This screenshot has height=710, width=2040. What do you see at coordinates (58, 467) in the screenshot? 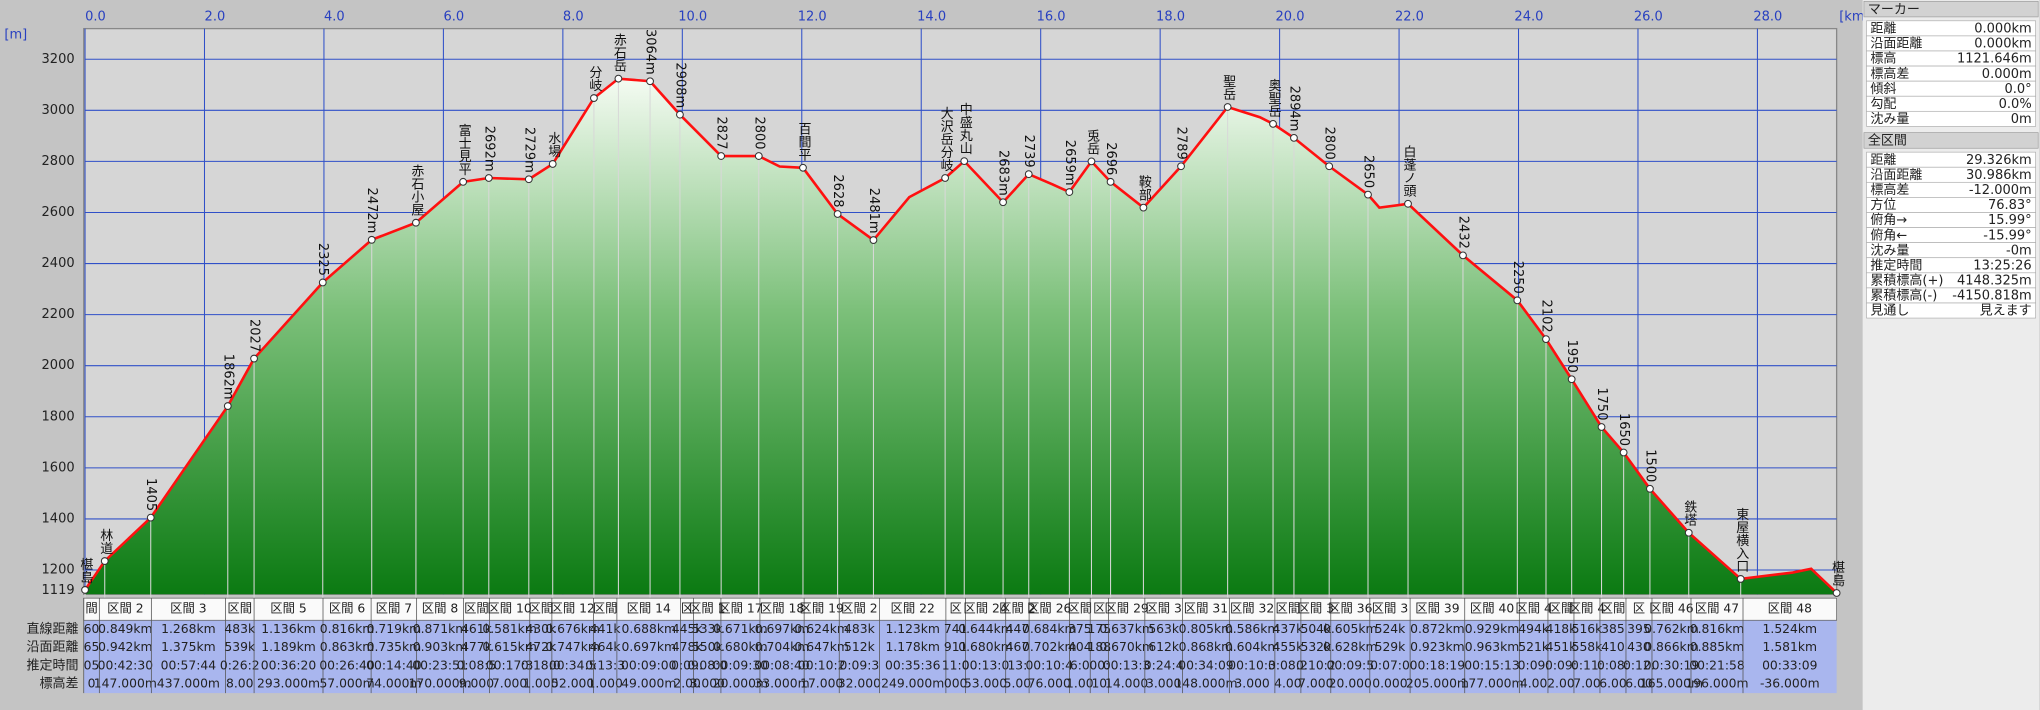
I see `y-tick-label: 1600` at bounding box center [58, 467].